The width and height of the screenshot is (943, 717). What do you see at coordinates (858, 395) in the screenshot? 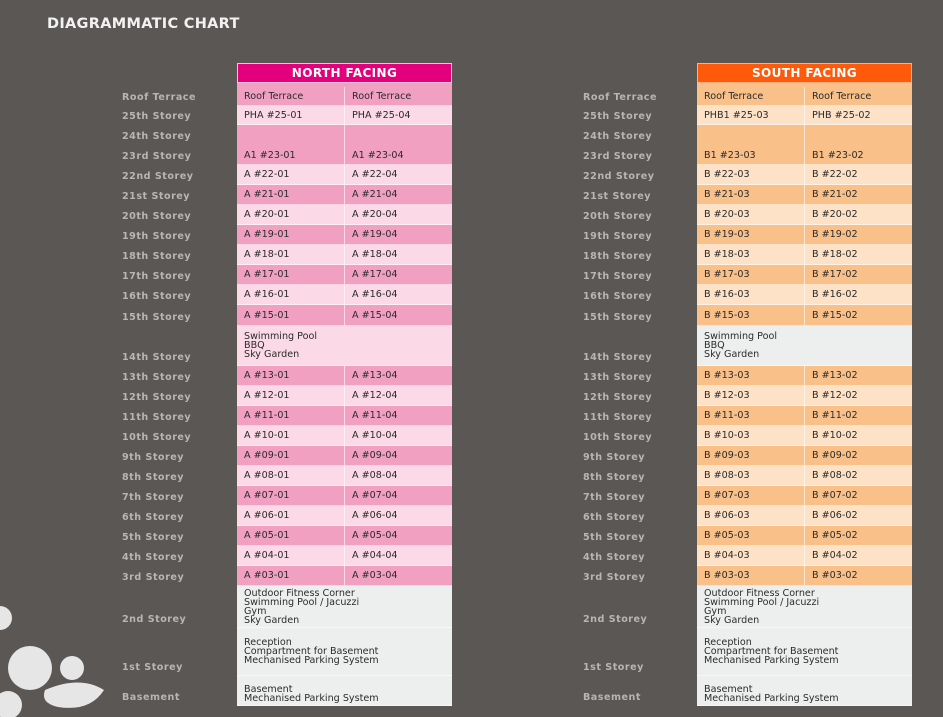
I see `unit-cell: B #12-02` at bounding box center [858, 395].